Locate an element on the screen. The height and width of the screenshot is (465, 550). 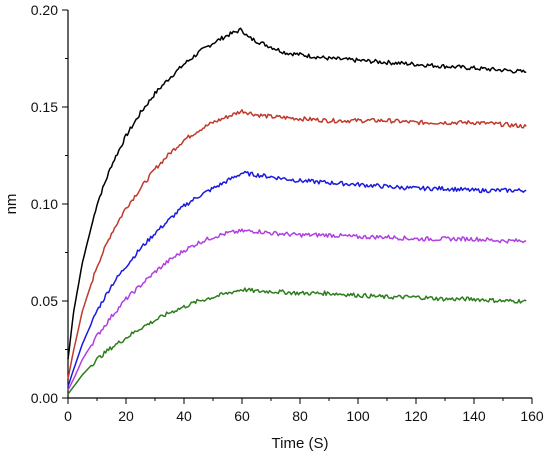
y-tick-label: 0.05 is located at coordinates (44, 301).